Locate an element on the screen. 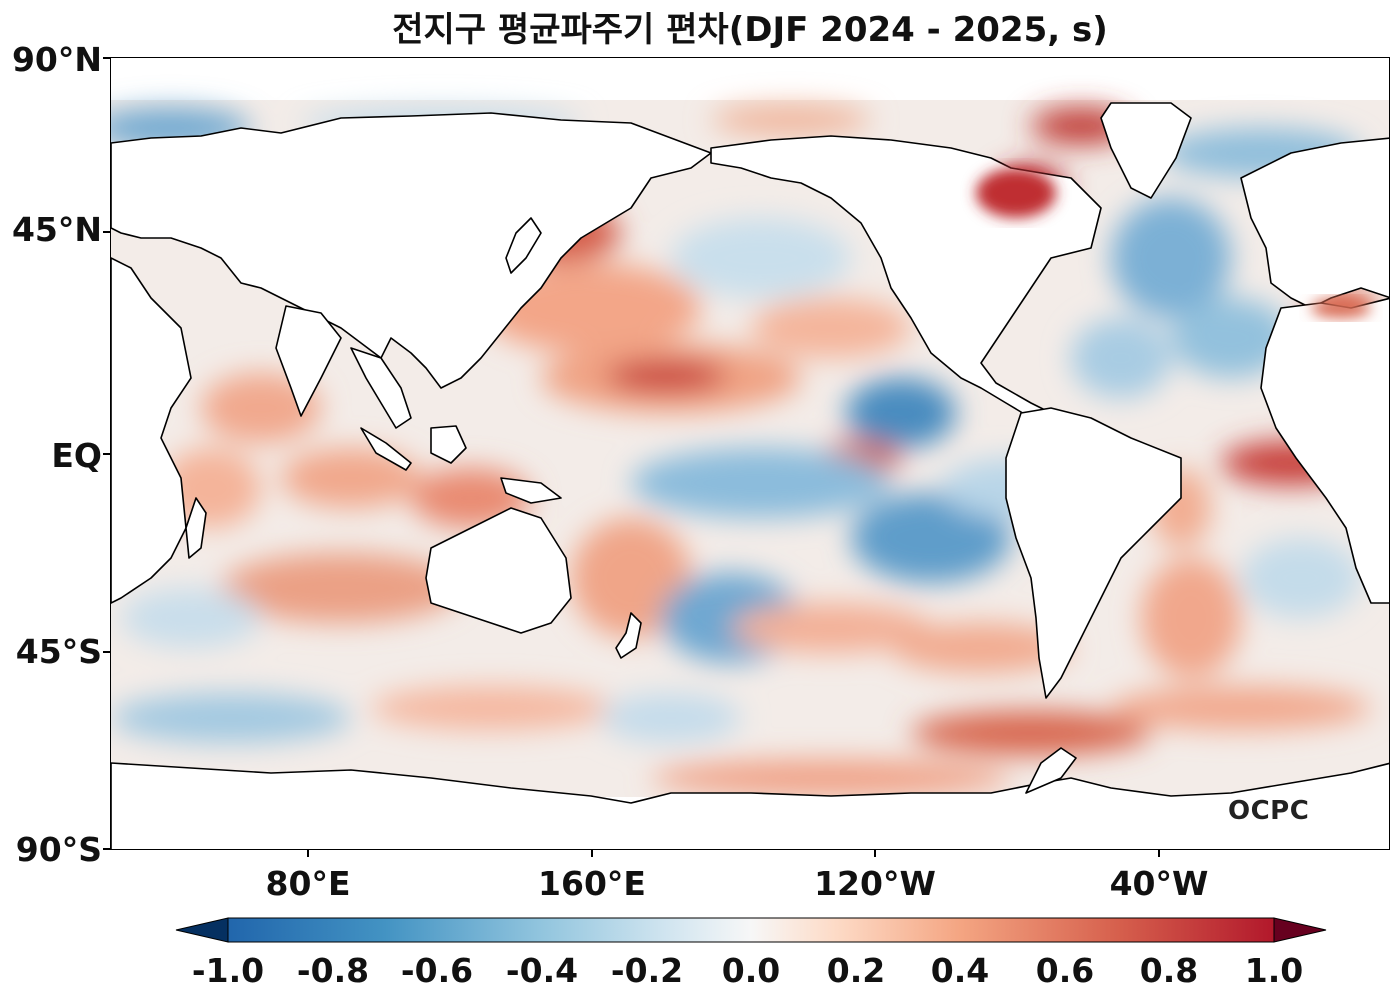  colorbar-tick-label: 0.0 is located at coordinates (751, 970).